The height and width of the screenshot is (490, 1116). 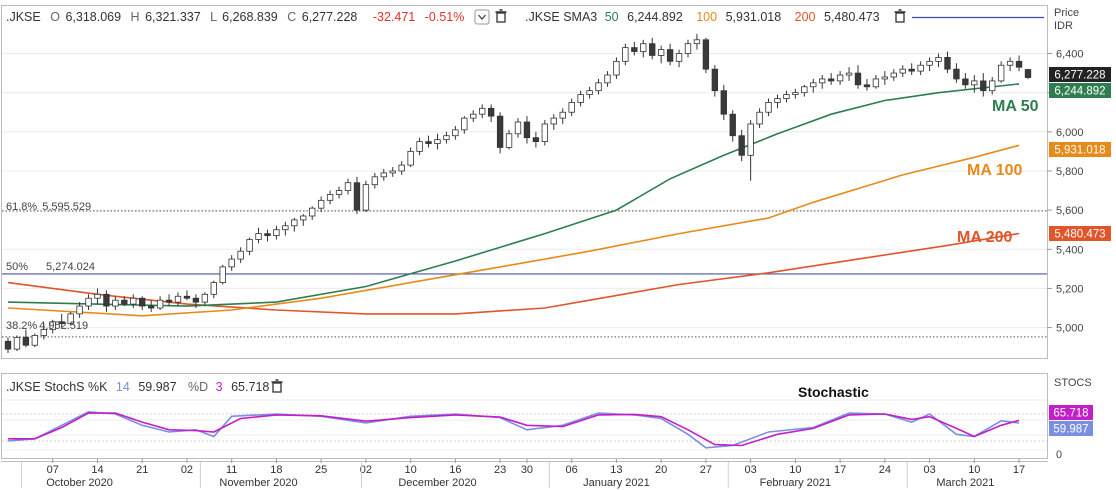 I want to click on x-tick-label: 03, so click(x=751, y=470).